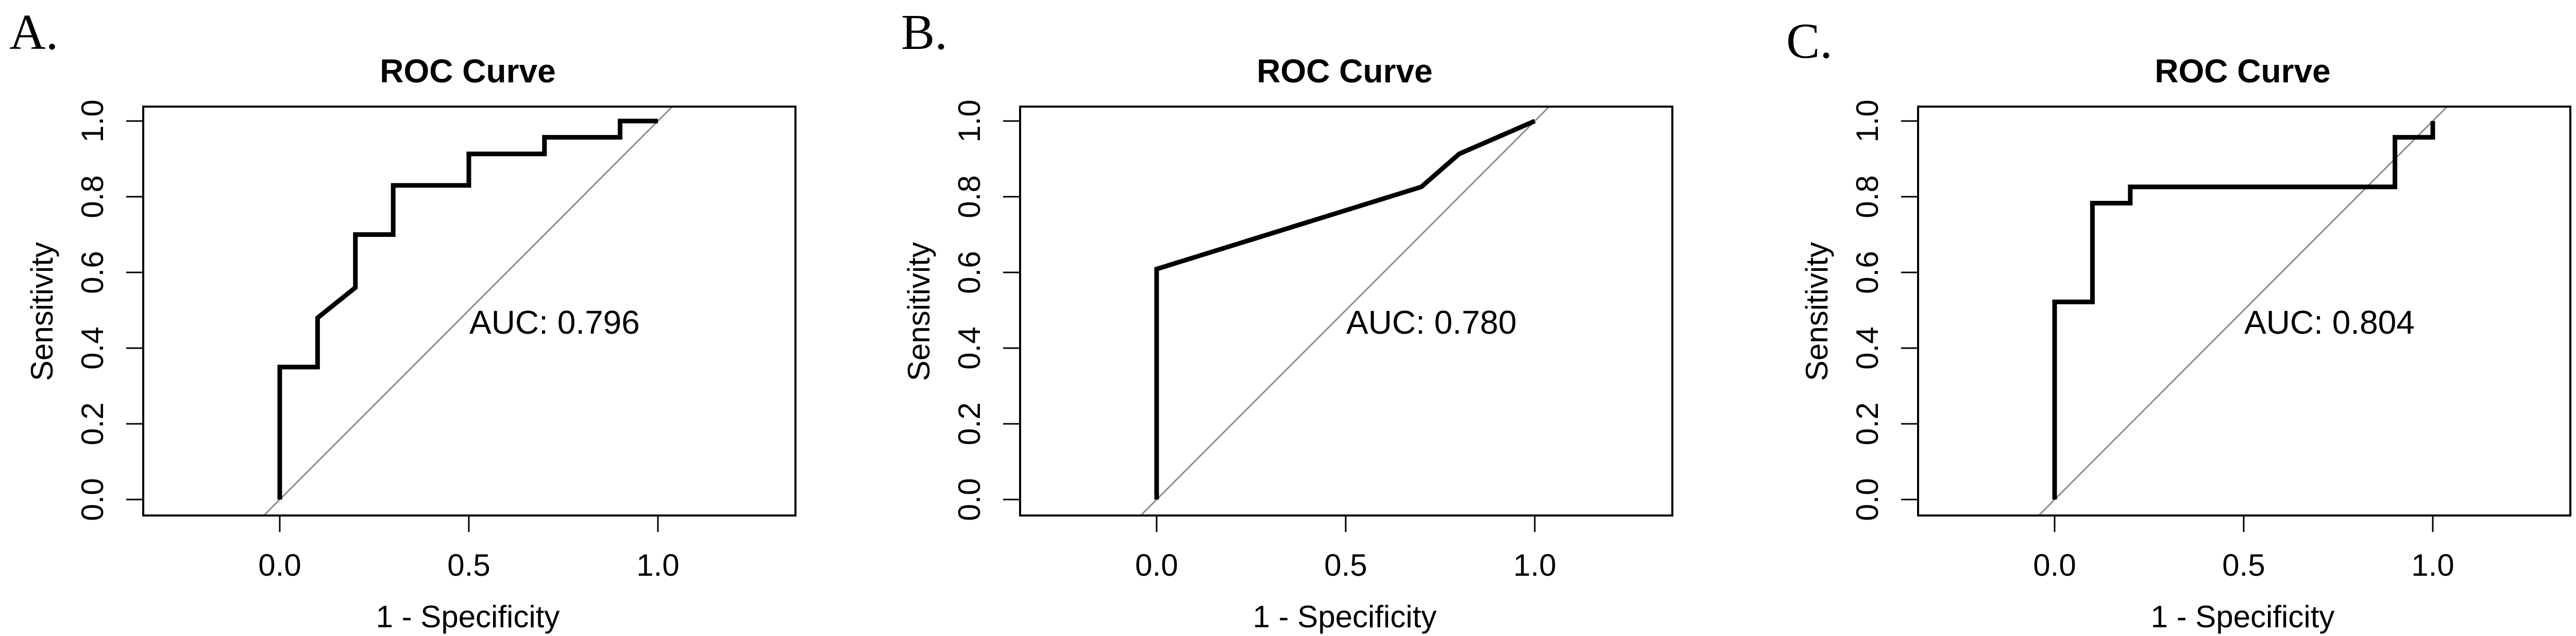 The image size is (2576, 636). I want to click on auc-annotation: AUC: 0.804, so click(2329, 322).